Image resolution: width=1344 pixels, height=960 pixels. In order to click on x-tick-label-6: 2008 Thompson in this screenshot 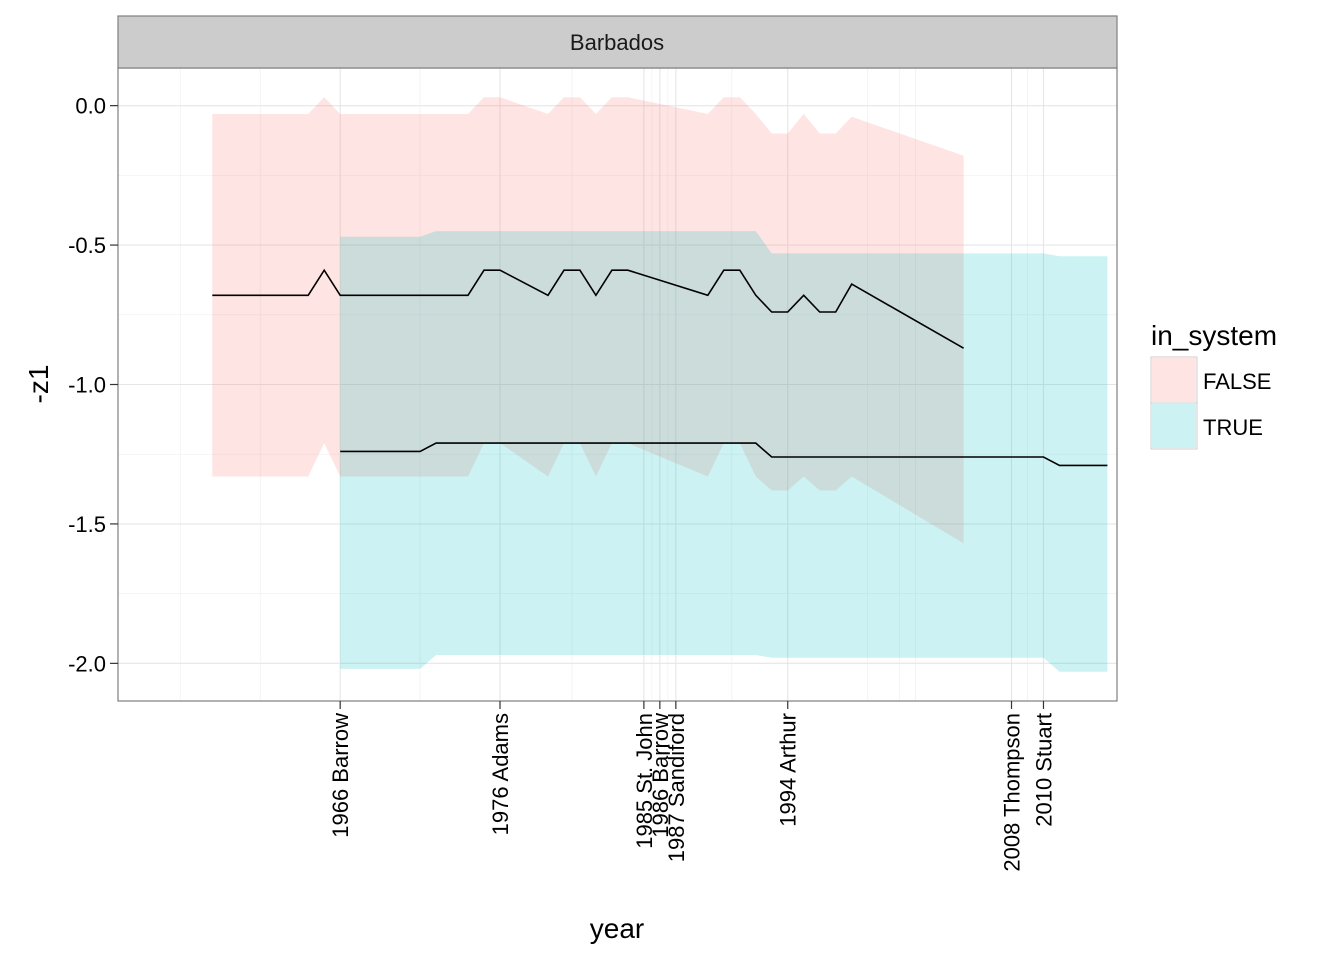, I will do `click(1012, 792)`.